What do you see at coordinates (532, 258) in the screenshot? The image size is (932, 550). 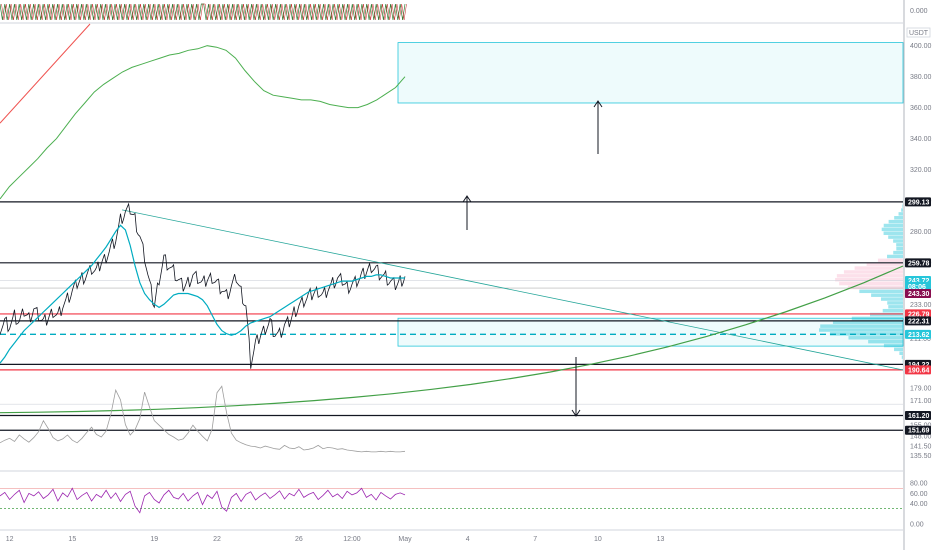 I see `arrow-layer` at bounding box center [532, 258].